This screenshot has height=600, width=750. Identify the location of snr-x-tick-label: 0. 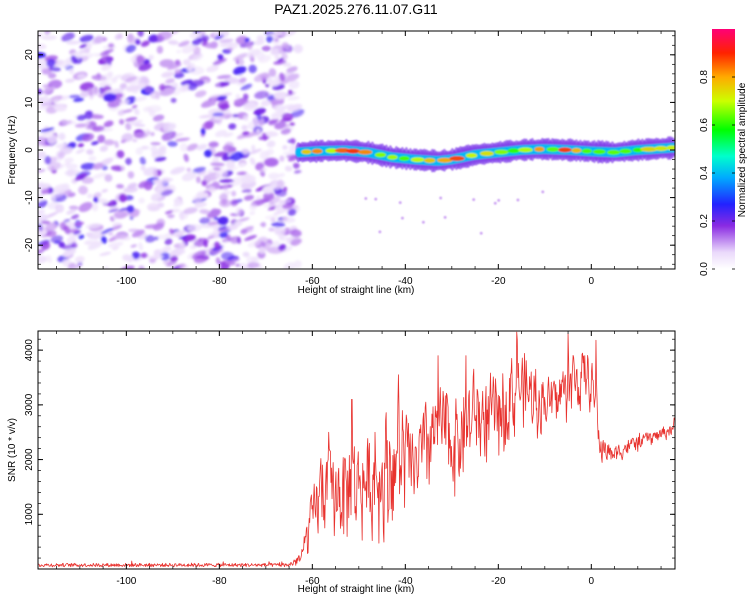
(592, 581).